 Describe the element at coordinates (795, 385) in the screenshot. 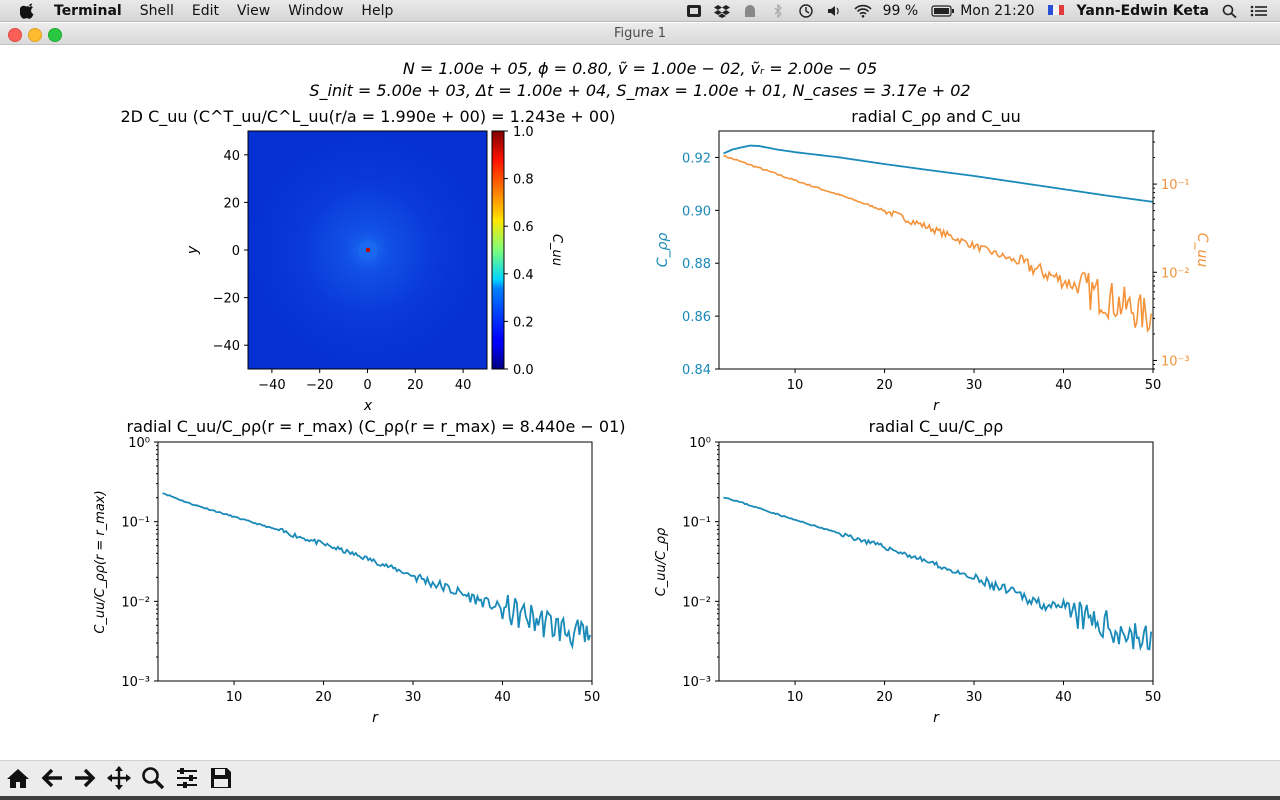

I see `plot2-x-tick-label: 10` at that location.